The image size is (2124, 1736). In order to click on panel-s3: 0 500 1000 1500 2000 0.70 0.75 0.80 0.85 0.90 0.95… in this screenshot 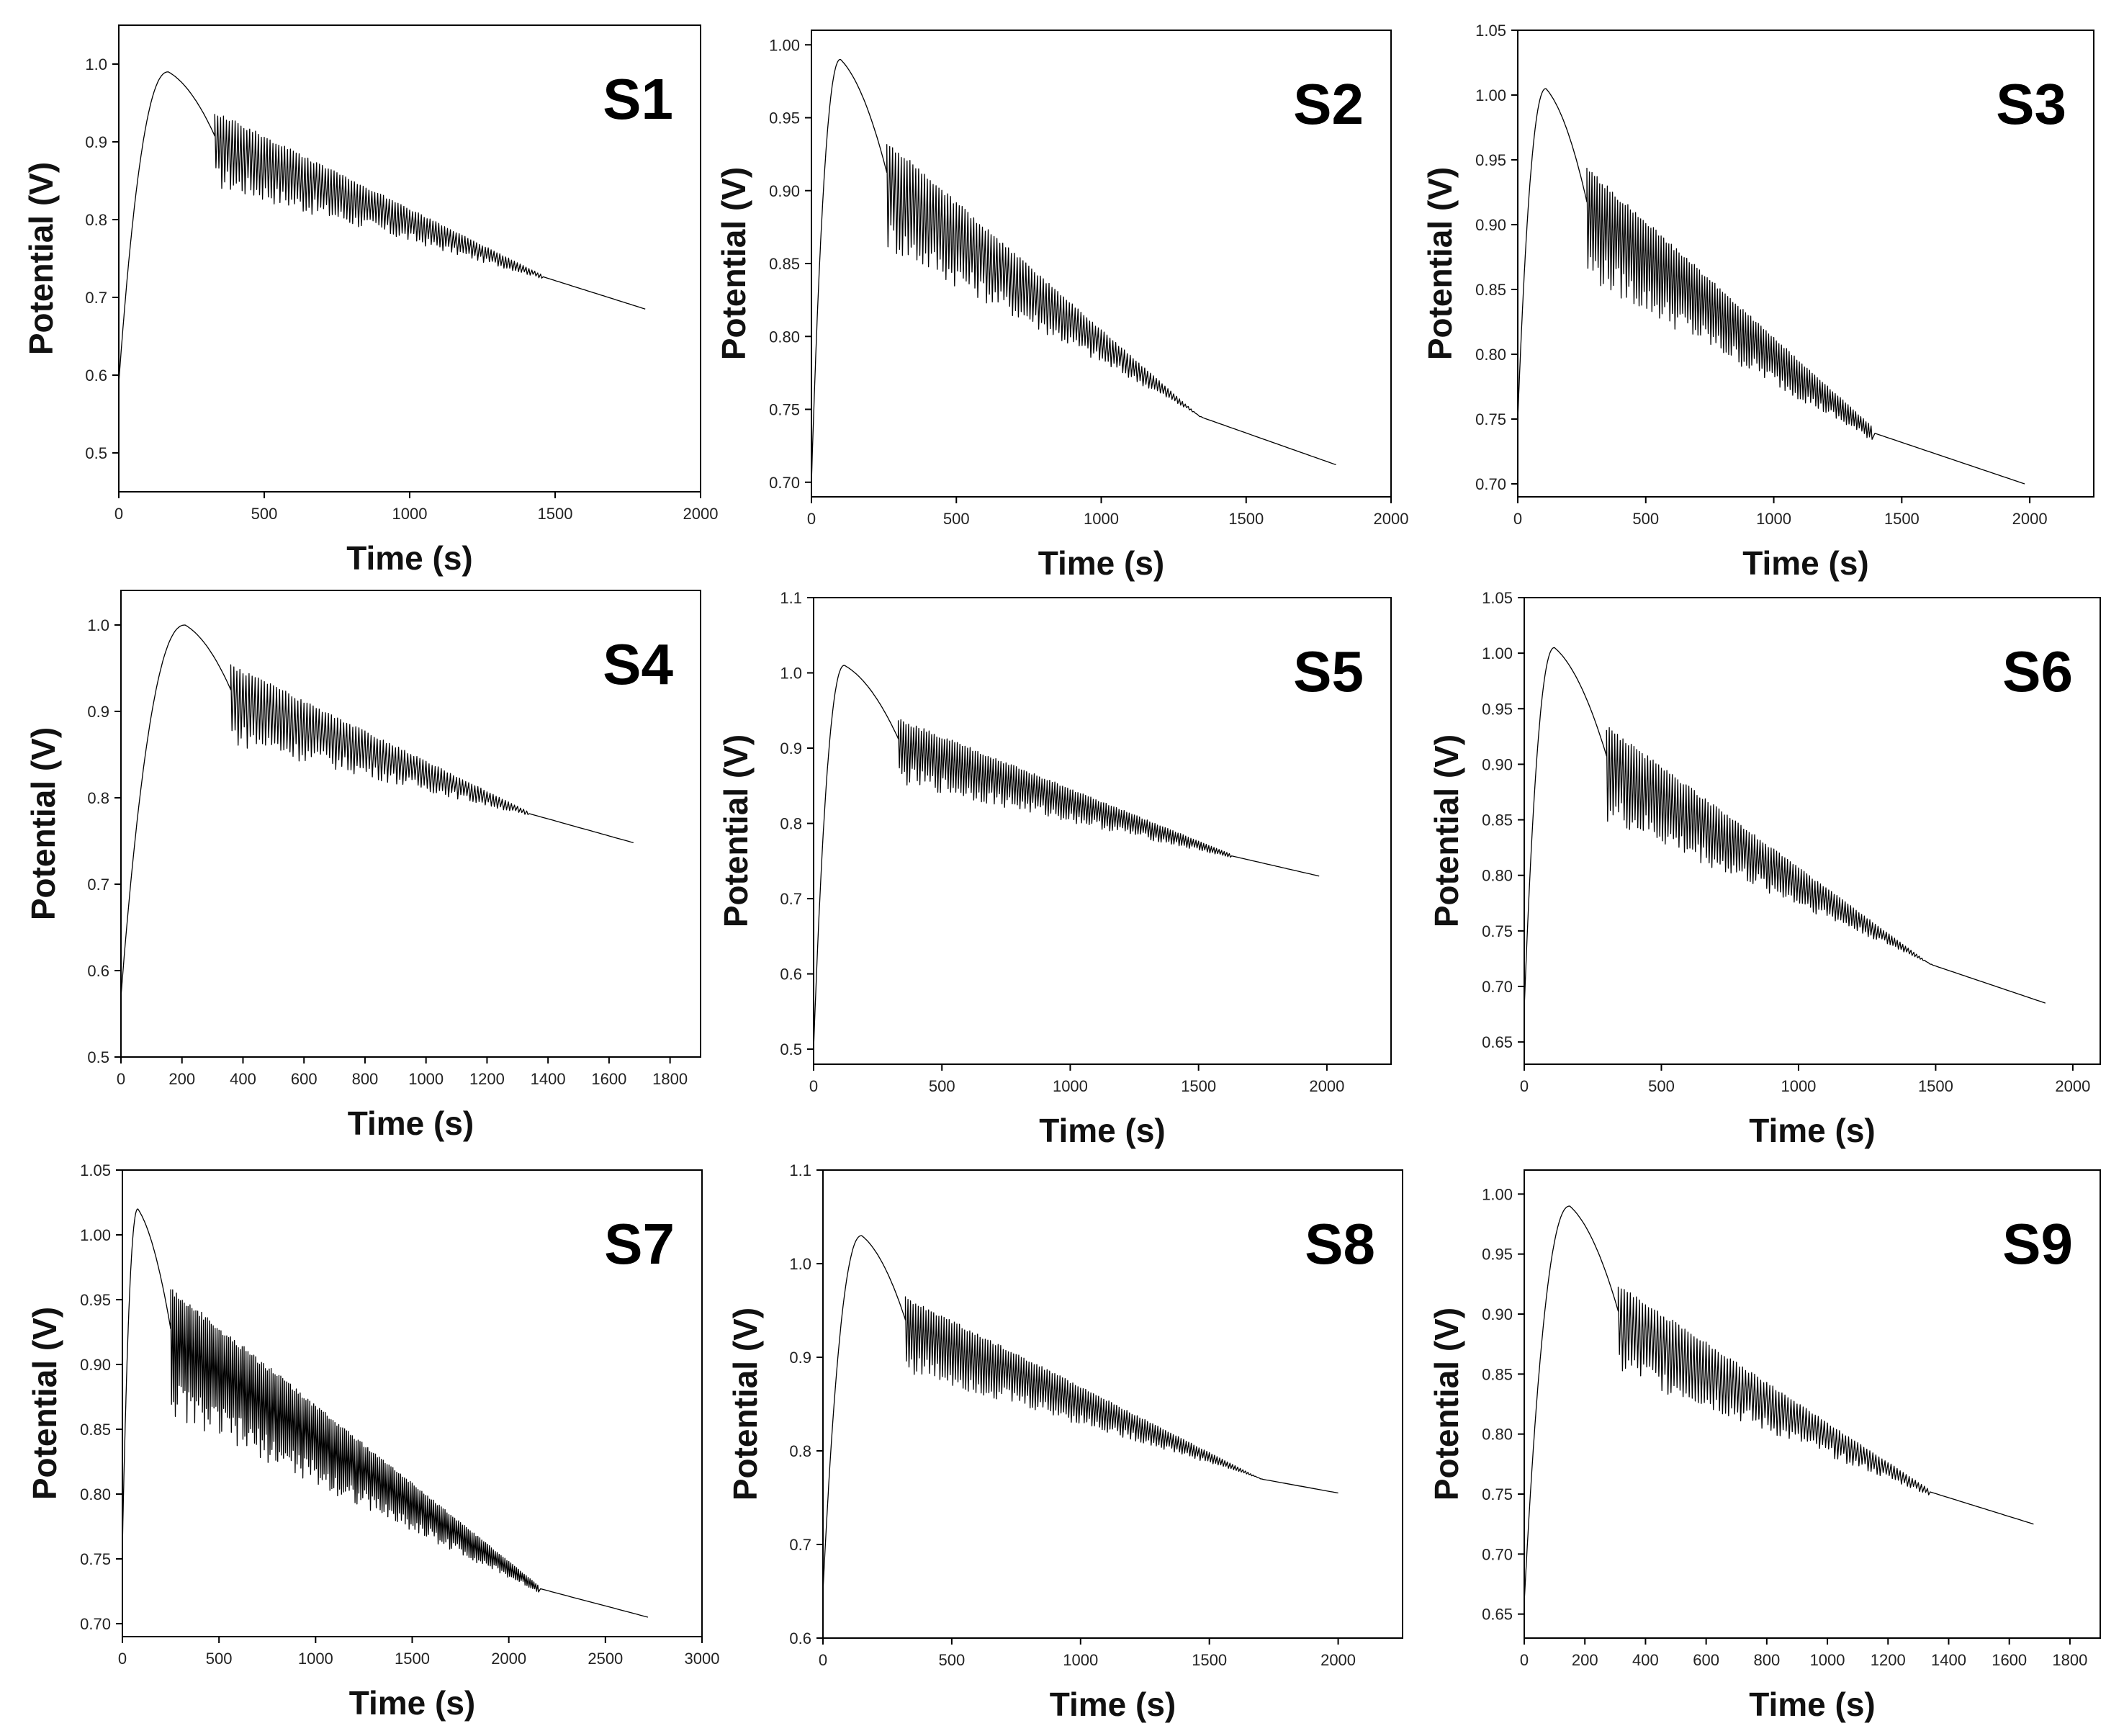, I will do `click(1757, 302)`.